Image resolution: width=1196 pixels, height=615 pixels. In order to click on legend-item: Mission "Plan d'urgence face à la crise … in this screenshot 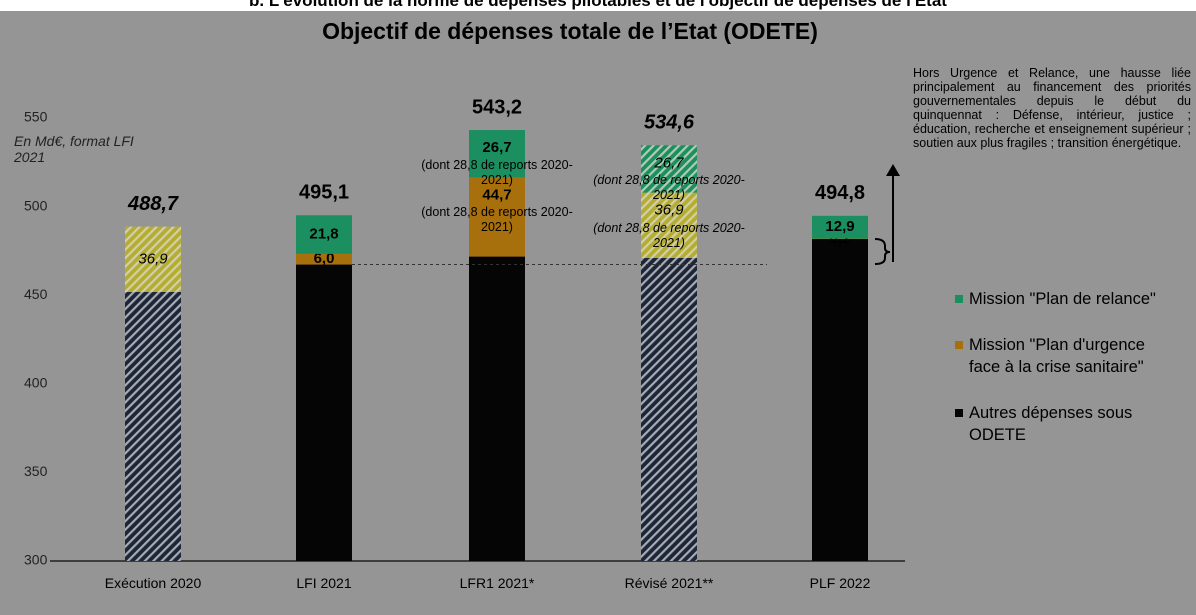, I will do `click(1065, 356)`.